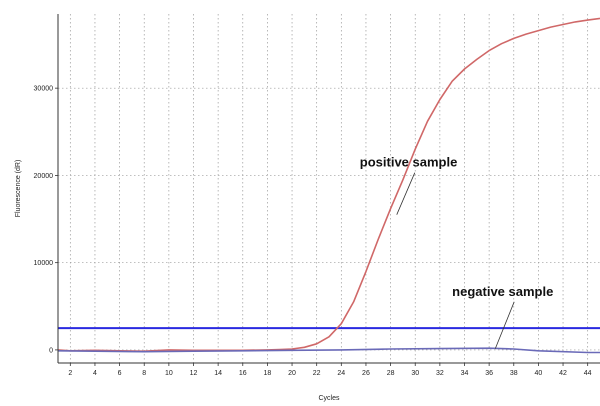 This screenshot has width=600, height=406. I want to click on x-tick-label: 40, so click(539, 373).